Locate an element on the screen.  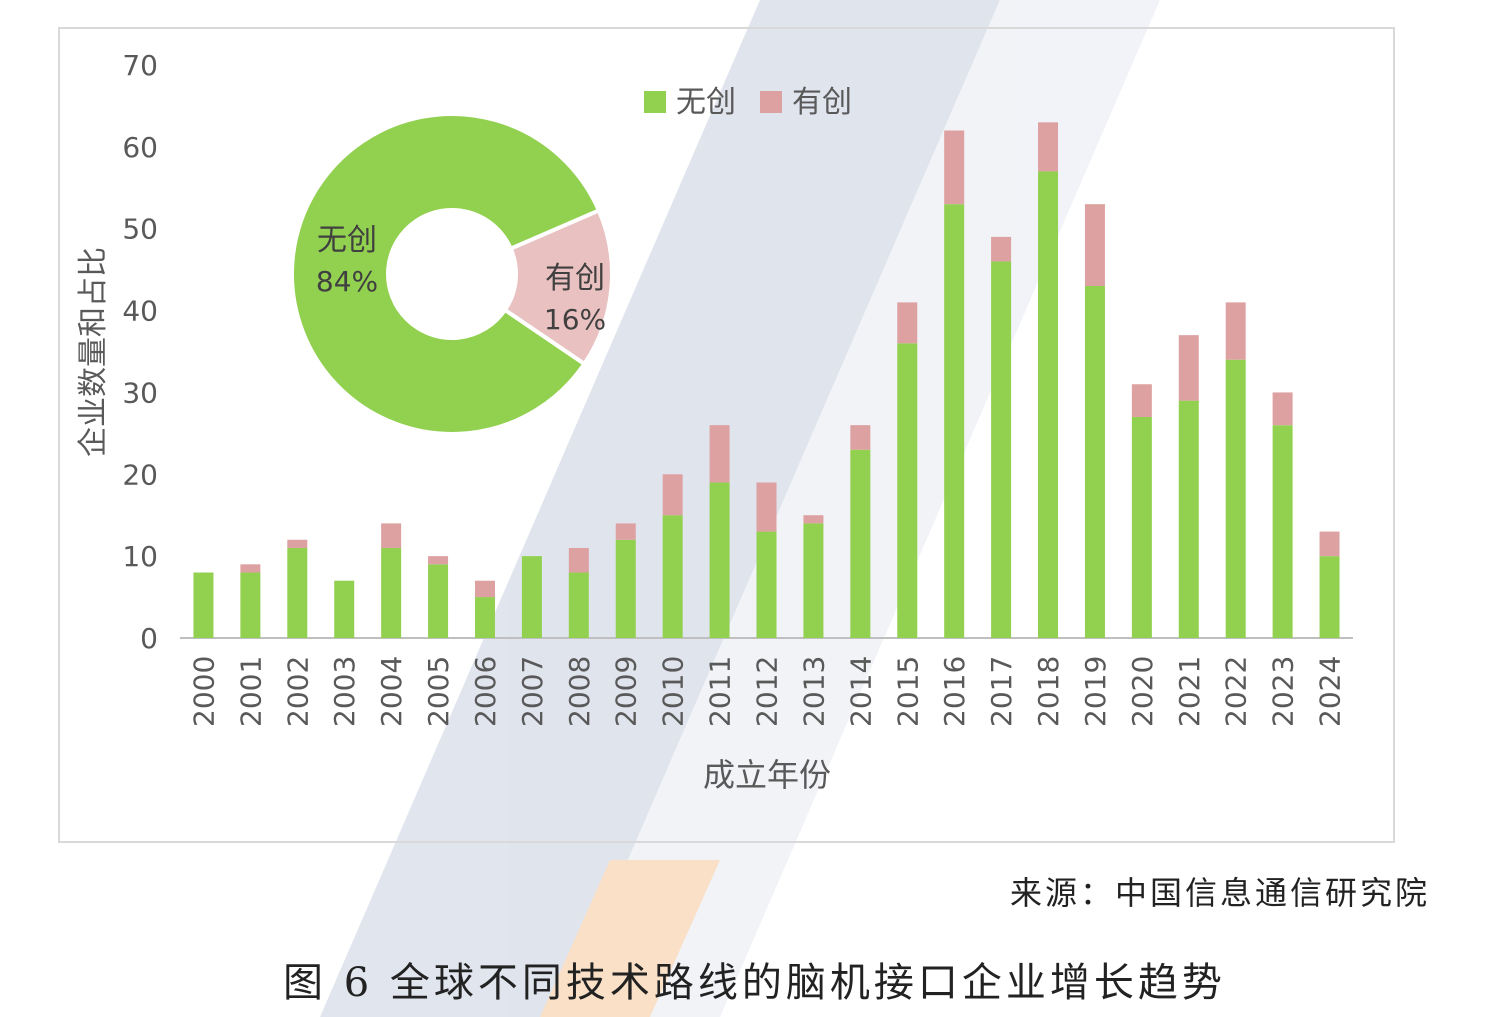
donut-value-wuchuang: 84% is located at coordinates (347, 281).